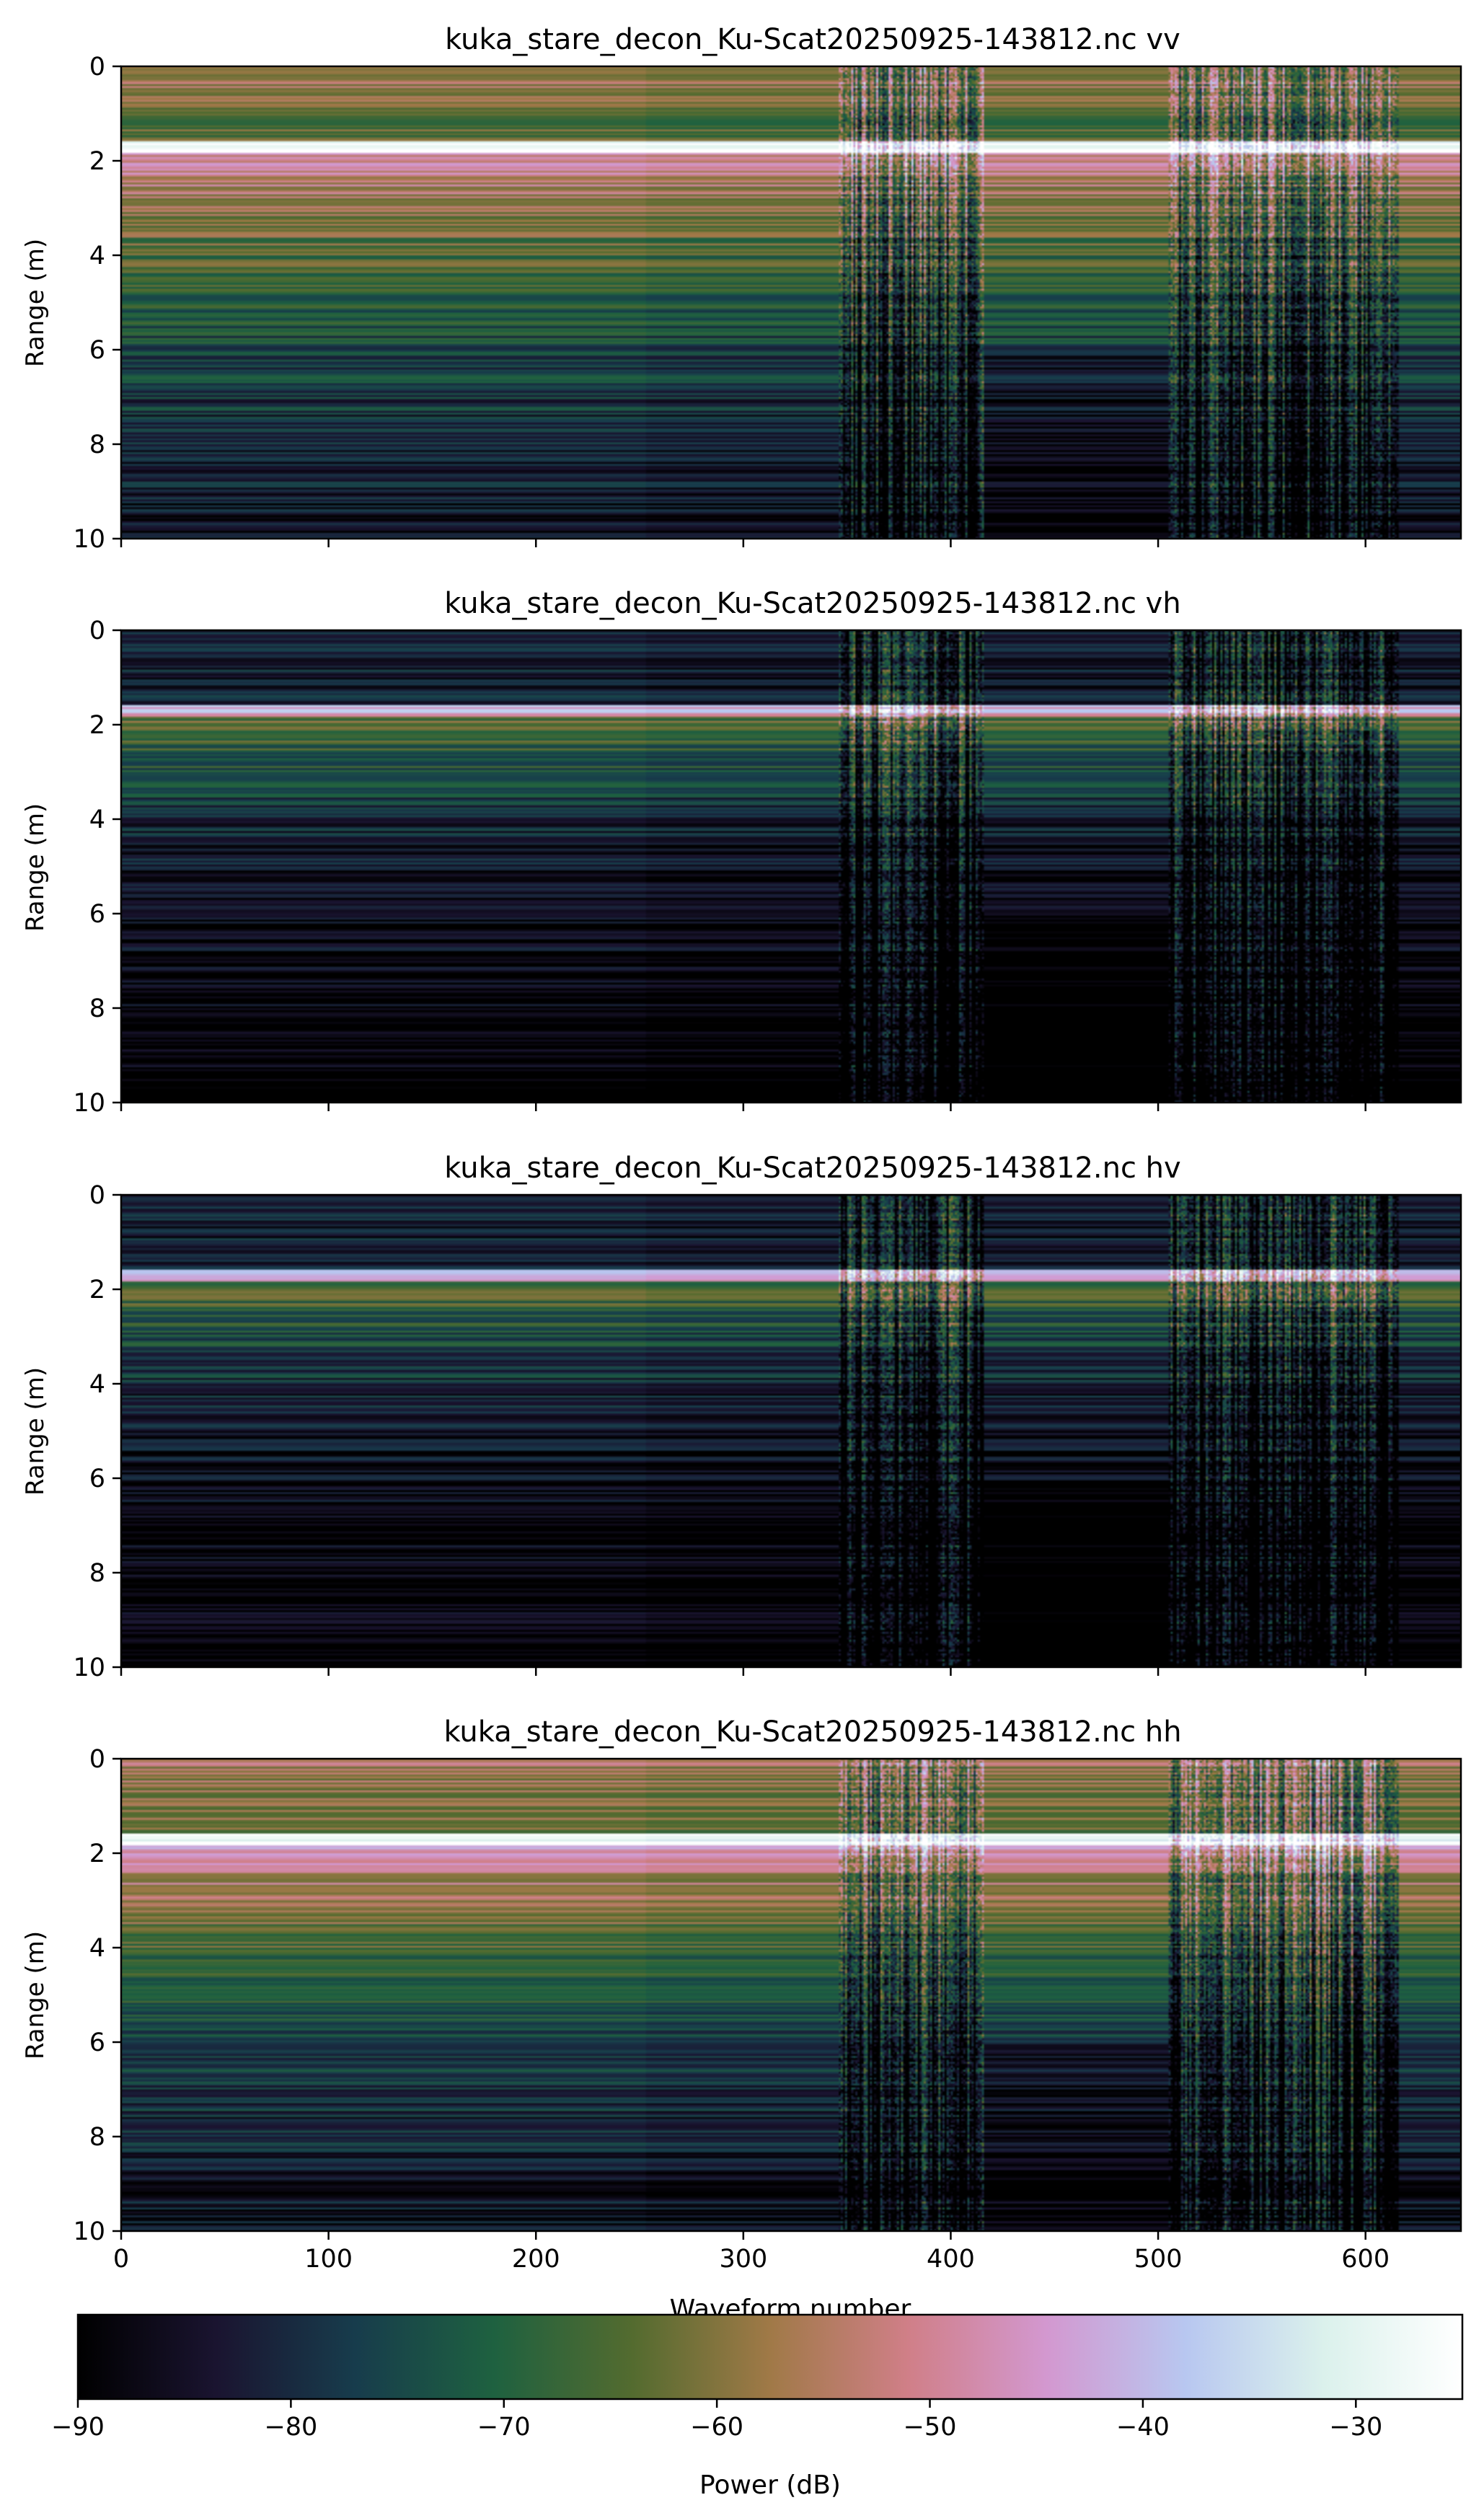  Describe the element at coordinates (504, 2427) in the screenshot. I see `colorbar-tick-label: −70` at that location.